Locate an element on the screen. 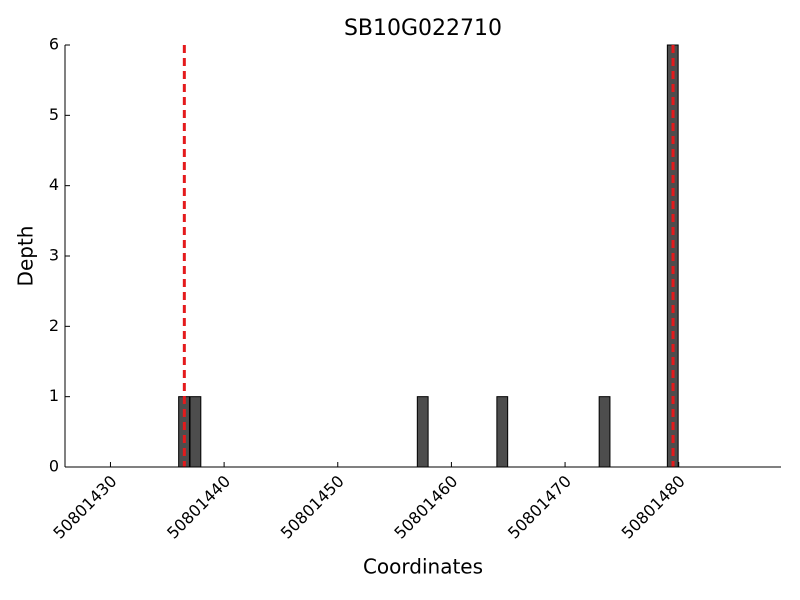 The image size is (800, 600). x-tick-label: 50801470 is located at coordinates (539, 507).